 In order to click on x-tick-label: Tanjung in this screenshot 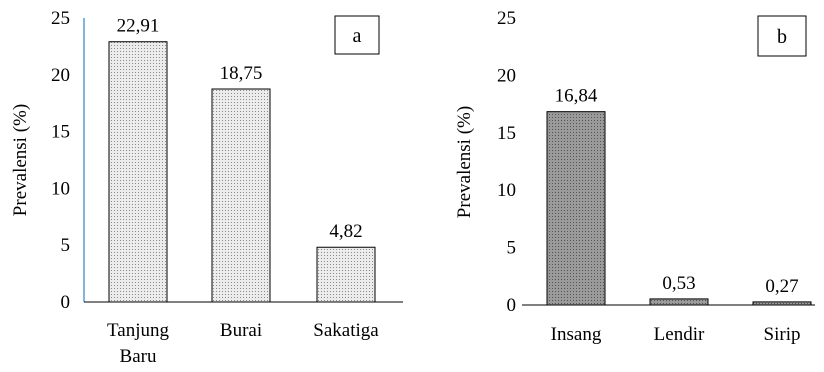, I will do `click(138, 330)`.